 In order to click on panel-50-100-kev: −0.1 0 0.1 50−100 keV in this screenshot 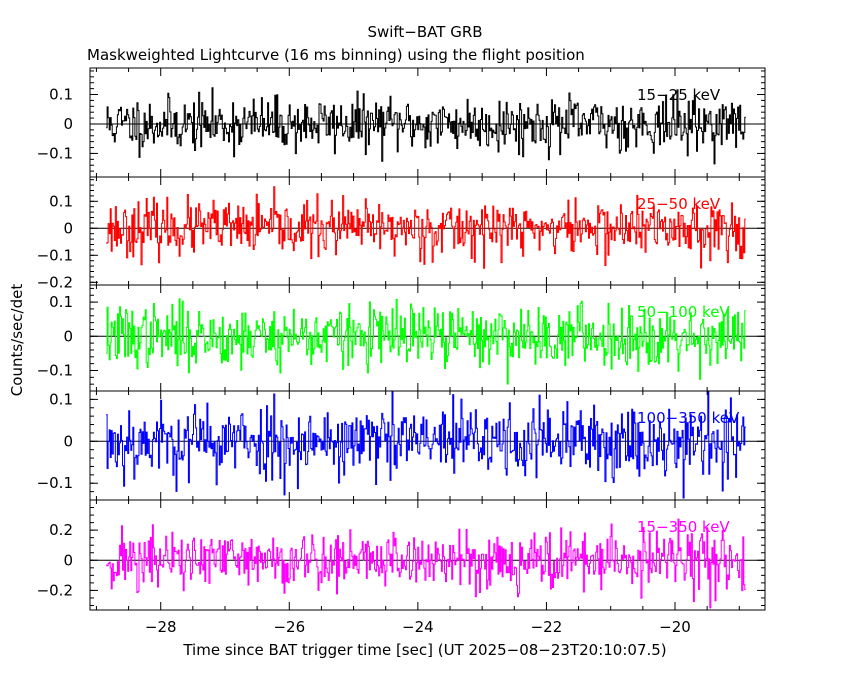, I will do `click(401, 338)`.